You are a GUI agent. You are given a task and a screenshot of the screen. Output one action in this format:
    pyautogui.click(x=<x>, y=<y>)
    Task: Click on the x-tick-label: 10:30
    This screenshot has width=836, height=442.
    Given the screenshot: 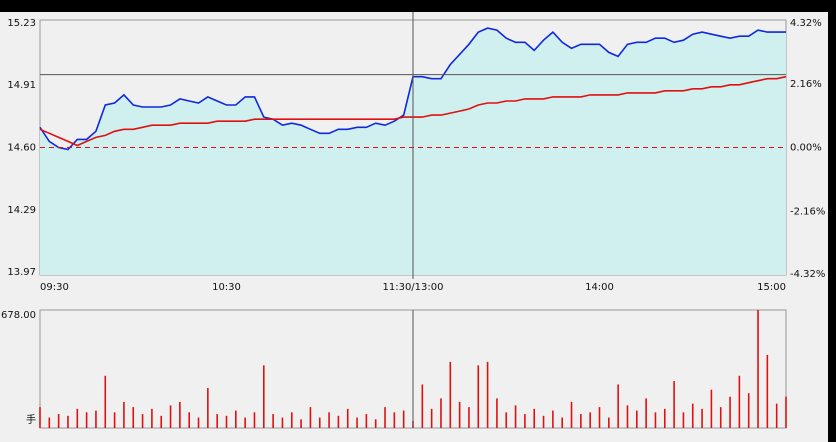 What is the action you would take?
    pyautogui.click(x=226, y=287)
    